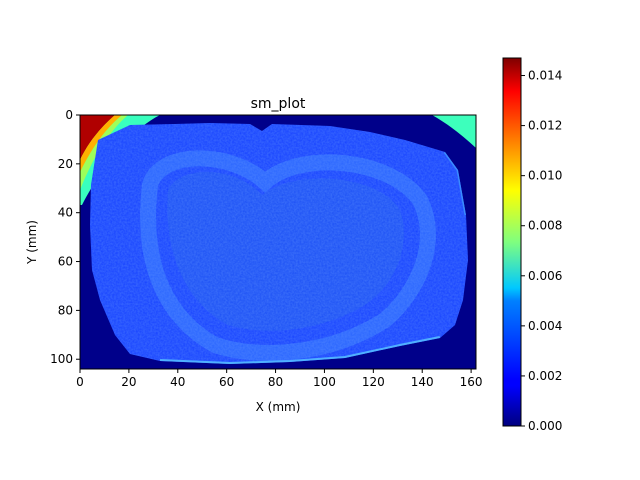 This screenshot has height=480, width=640. I want to click on y-tick-label: 20, so click(65, 164).